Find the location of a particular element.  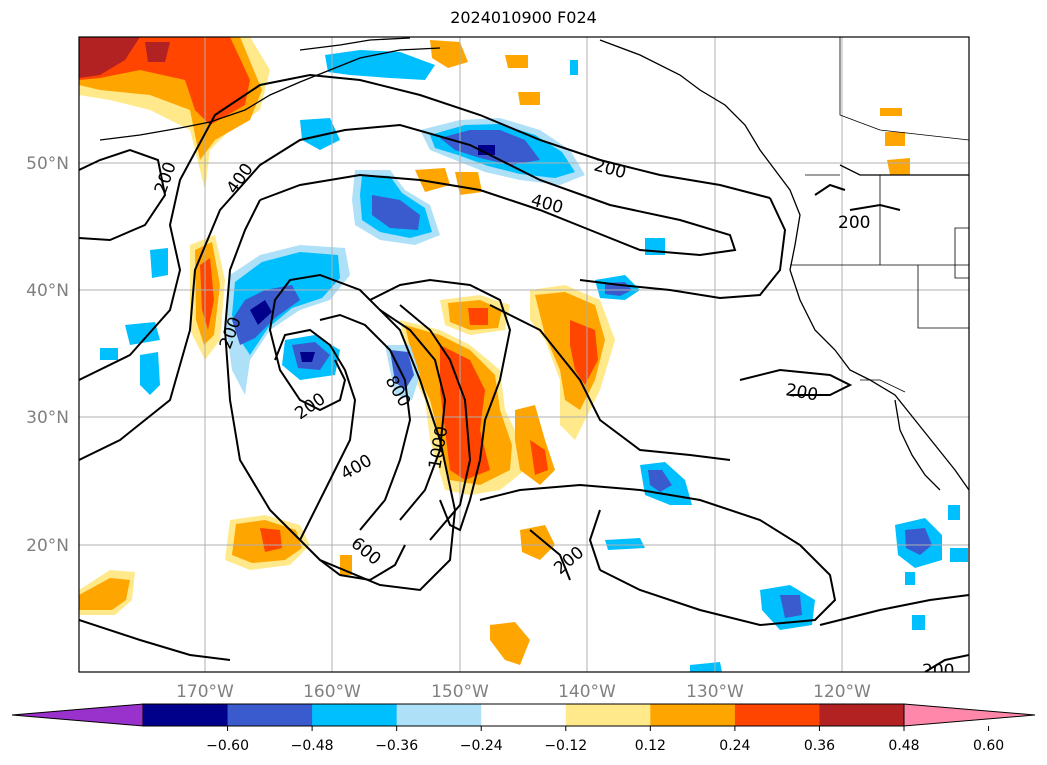

lat-tick-label: 30°N is located at coordinates (47, 418).